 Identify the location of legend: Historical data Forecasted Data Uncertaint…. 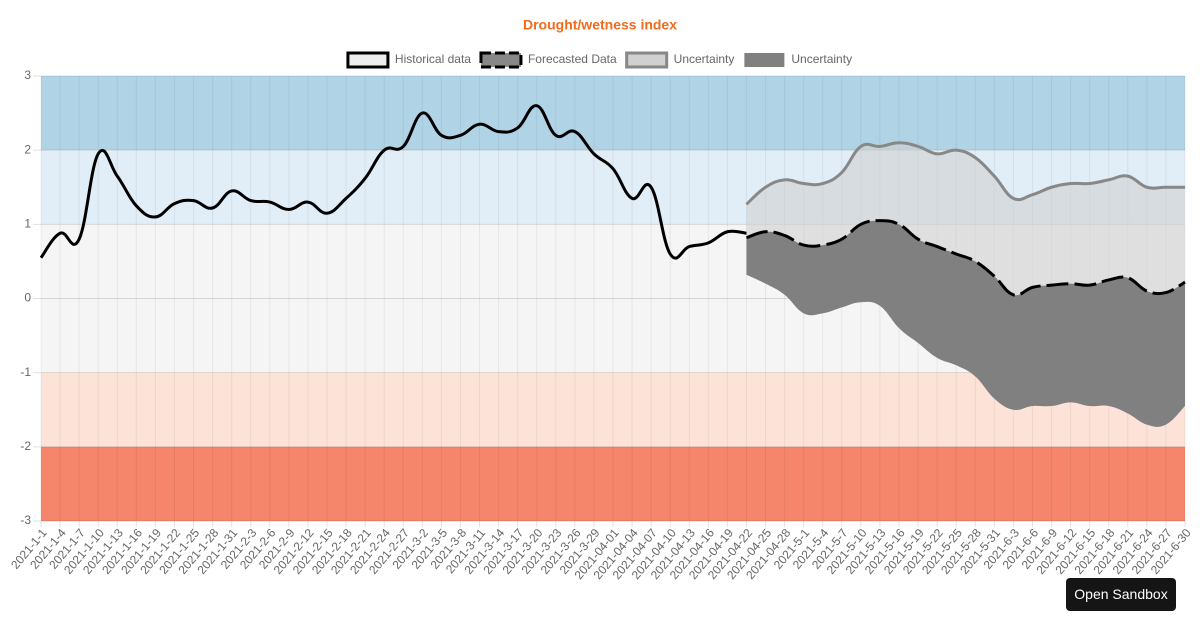
(599, 60).